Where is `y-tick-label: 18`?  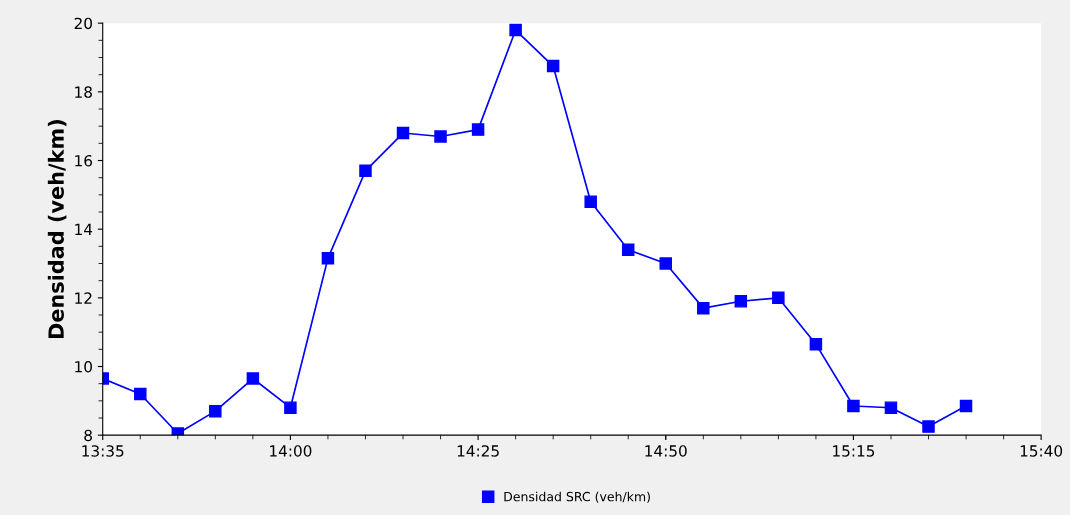 y-tick-label: 18 is located at coordinates (83, 92).